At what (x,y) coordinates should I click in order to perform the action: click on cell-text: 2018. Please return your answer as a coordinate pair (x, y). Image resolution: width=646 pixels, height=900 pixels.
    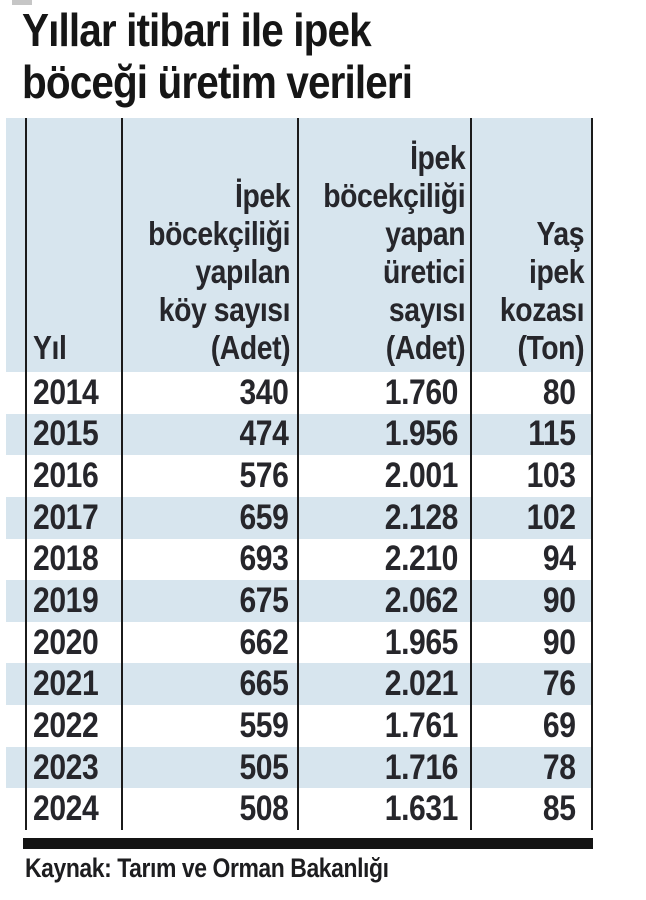
    Looking at the image, I should click on (66, 559).